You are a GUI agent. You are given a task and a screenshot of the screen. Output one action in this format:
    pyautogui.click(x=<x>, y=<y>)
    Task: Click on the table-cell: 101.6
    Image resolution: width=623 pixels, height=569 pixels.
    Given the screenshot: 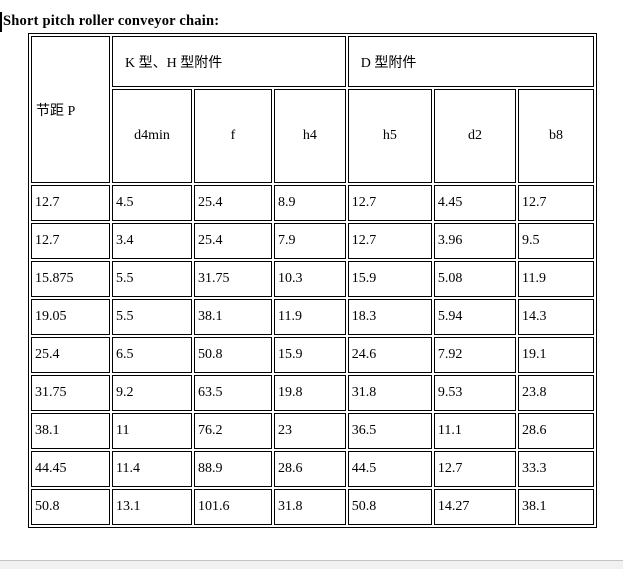 What is the action you would take?
    pyautogui.click(x=233, y=507)
    